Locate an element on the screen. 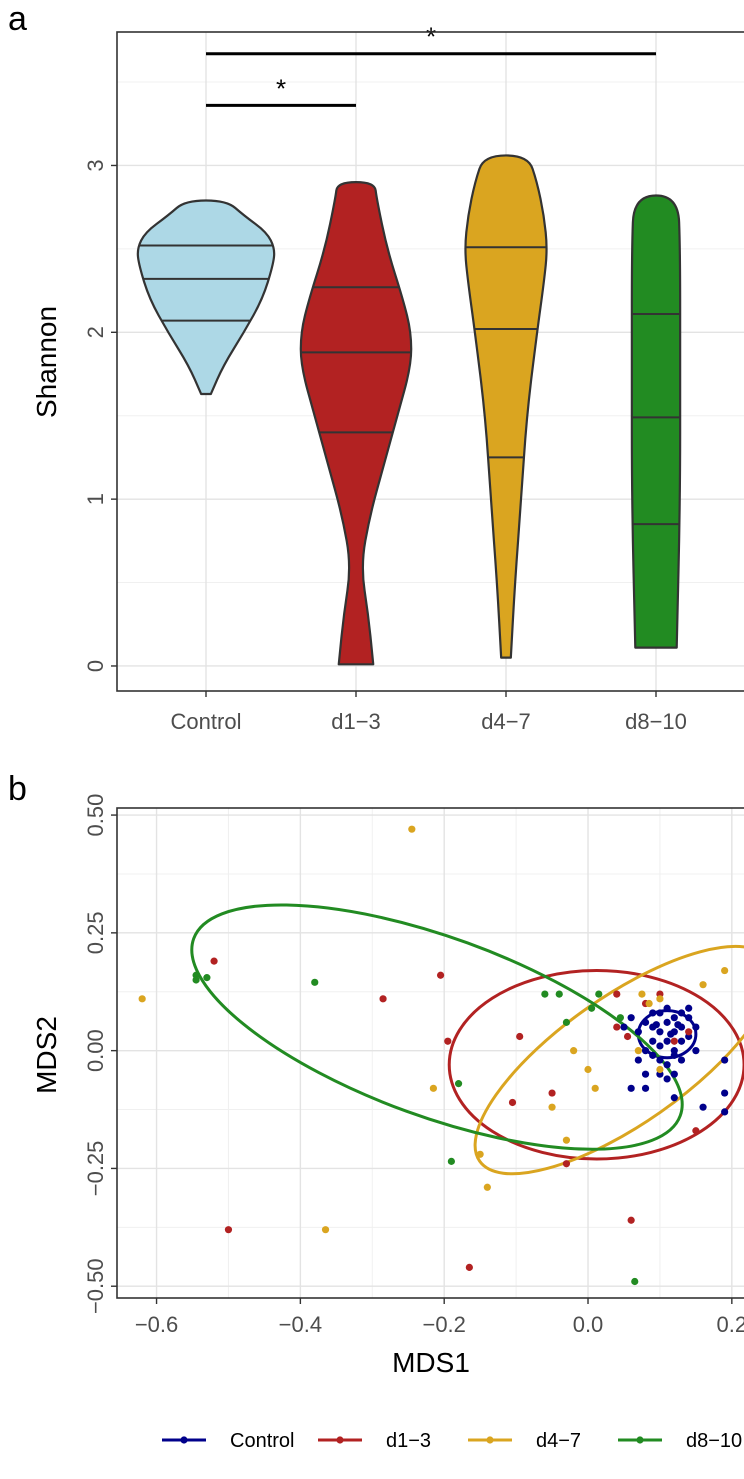 This screenshot has width=744, height=1479. panel-label-b: b is located at coordinates (17, 789).